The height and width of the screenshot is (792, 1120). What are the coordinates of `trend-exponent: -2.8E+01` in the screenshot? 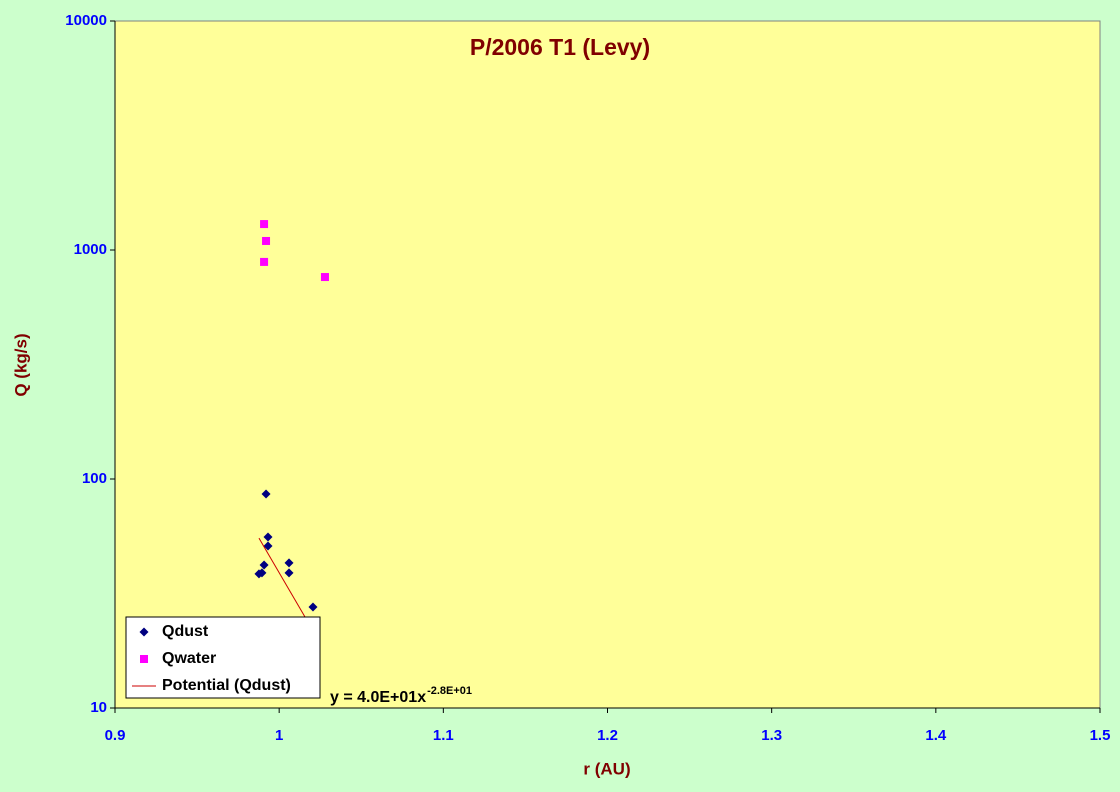 It's located at (449, 691).